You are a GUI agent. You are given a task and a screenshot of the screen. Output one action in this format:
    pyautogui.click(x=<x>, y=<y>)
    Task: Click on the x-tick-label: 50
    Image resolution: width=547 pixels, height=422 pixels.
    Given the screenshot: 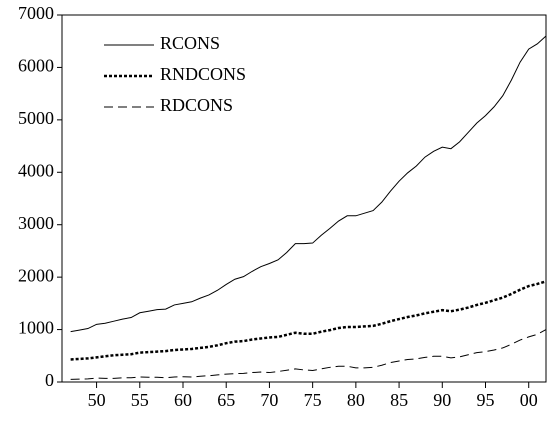 What is the action you would take?
    pyautogui.click(x=97, y=400)
    